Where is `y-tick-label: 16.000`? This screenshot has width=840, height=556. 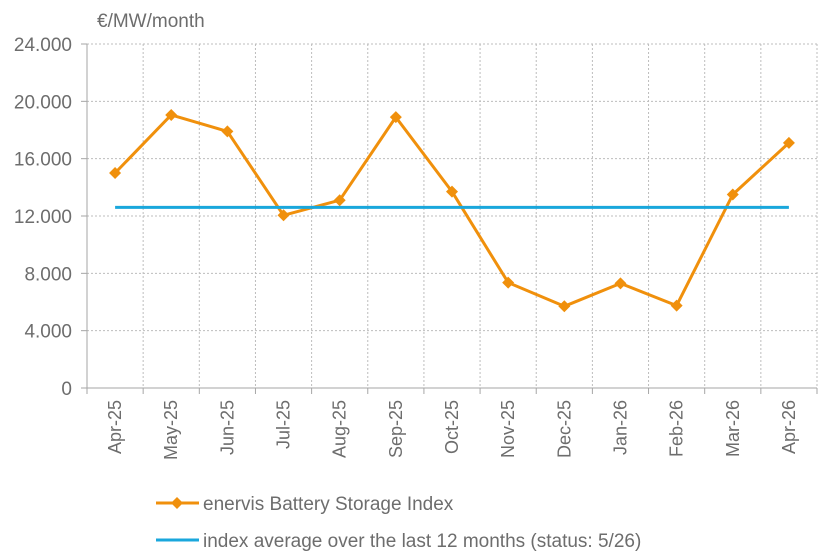 y-tick-label: 16.000 is located at coordinates (43, 160).